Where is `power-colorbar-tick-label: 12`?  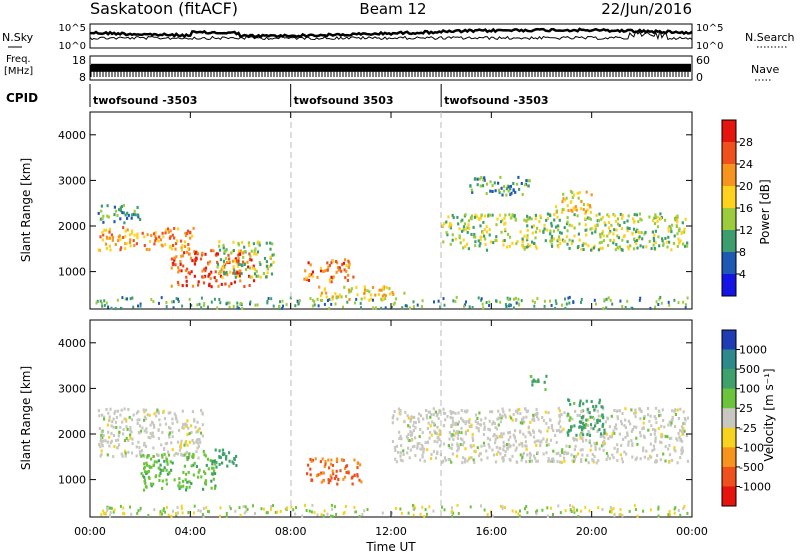 power-colorbar-tick-label: 12 is located at coordinates (746, 230).